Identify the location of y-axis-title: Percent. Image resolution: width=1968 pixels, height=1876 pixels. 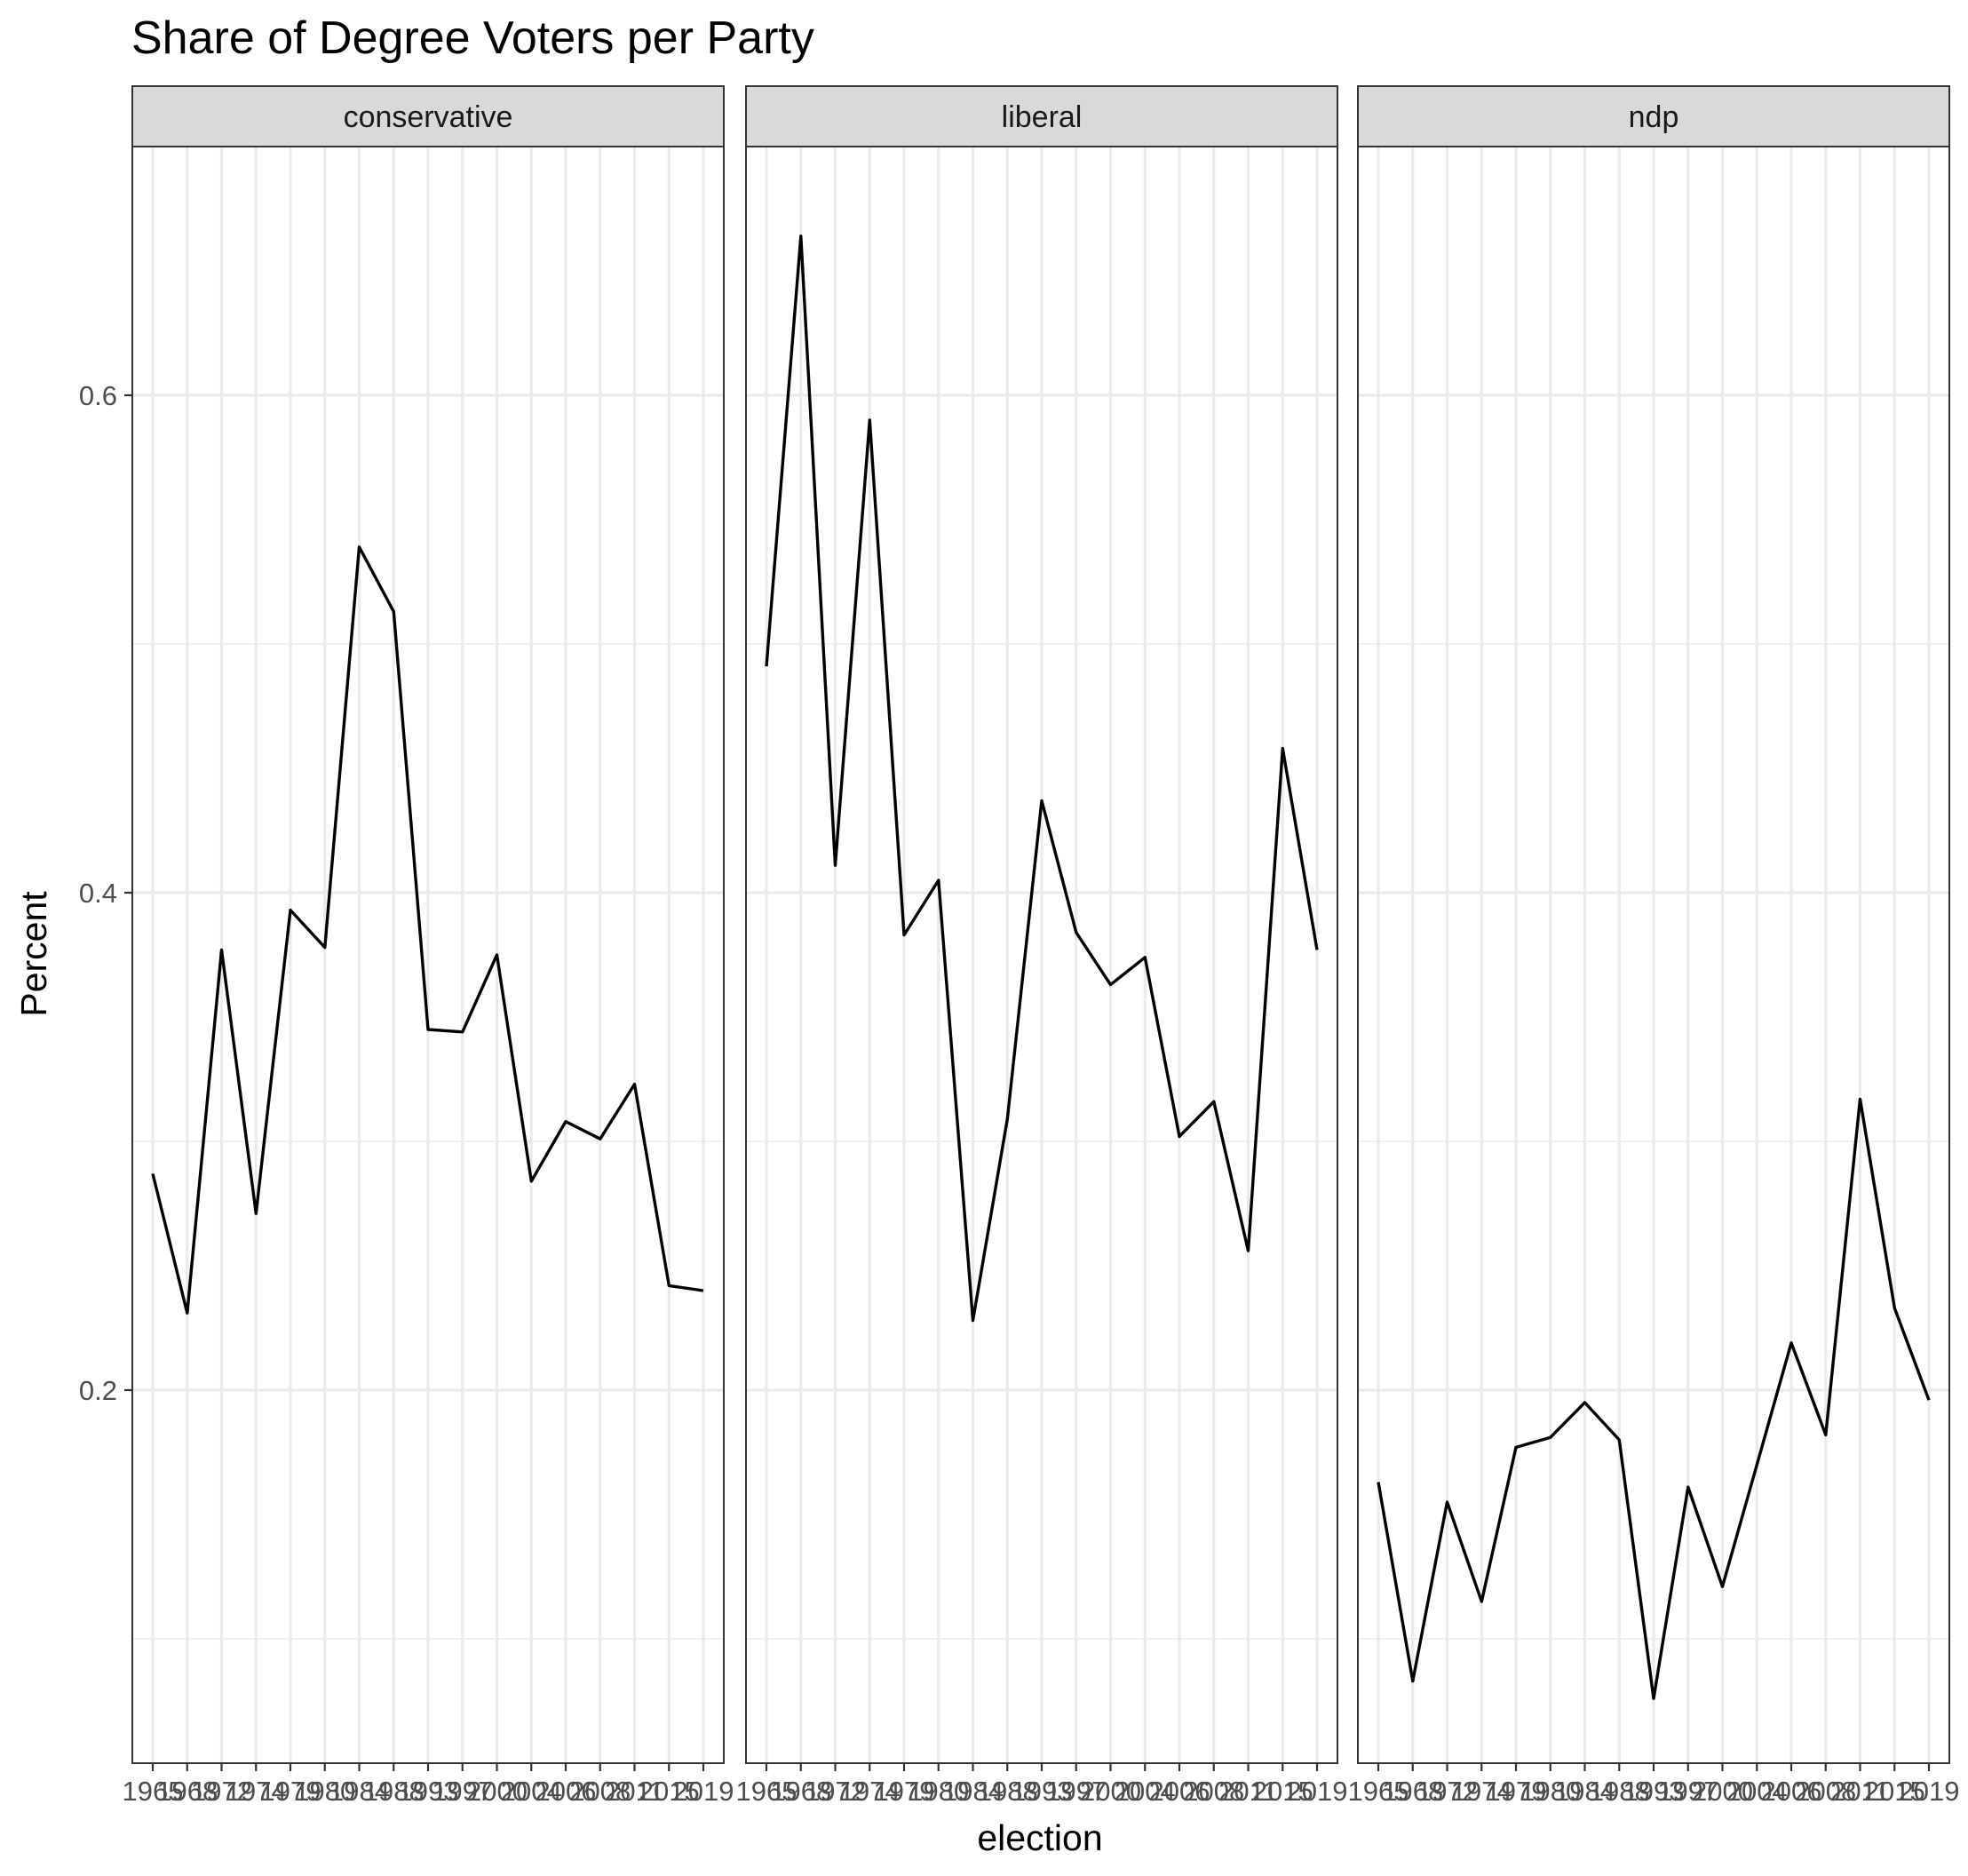
(33, 954).